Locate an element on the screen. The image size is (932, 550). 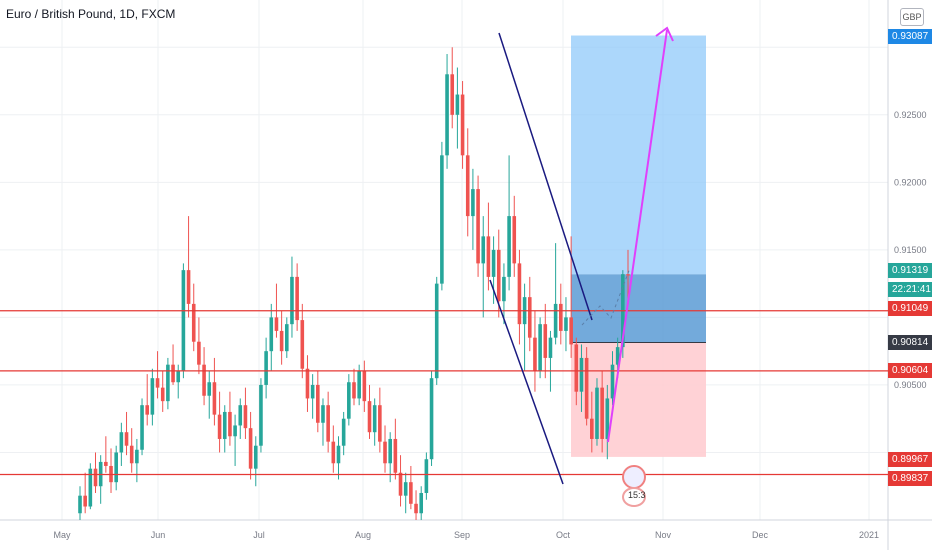
target-arrow-line is located at coordinates (637, 236).